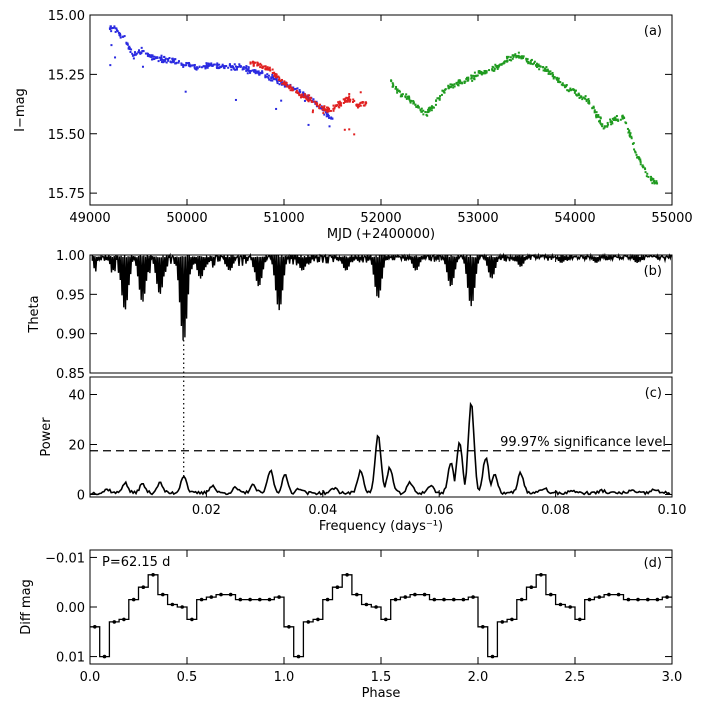 Image resolution: width=710 pixels, height=709 pixels. I want to click on x-tick-label: 55000, so click(671, 218).